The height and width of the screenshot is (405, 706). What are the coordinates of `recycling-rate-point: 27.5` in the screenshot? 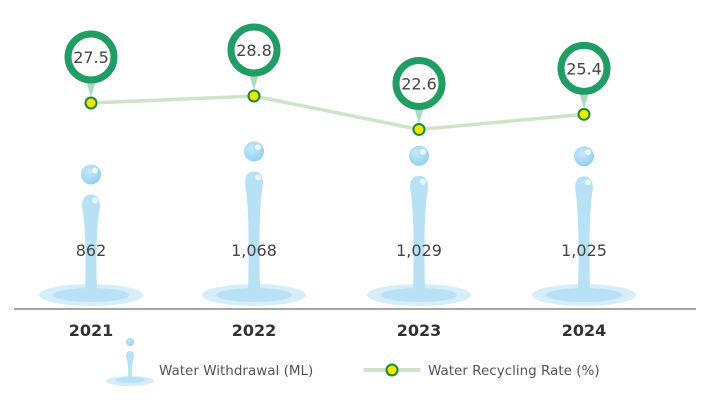 It's located at (91, 70).